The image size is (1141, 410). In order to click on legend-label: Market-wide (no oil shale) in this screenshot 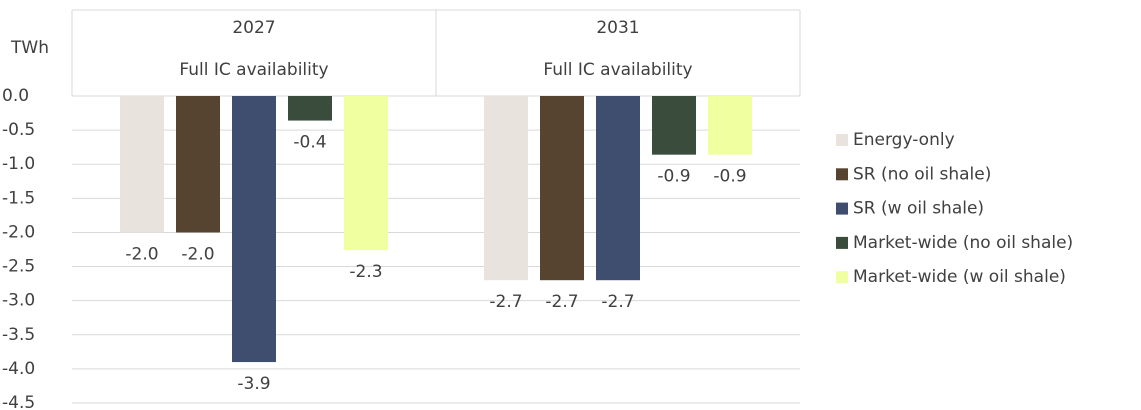, I will do `click(963, 243)`.